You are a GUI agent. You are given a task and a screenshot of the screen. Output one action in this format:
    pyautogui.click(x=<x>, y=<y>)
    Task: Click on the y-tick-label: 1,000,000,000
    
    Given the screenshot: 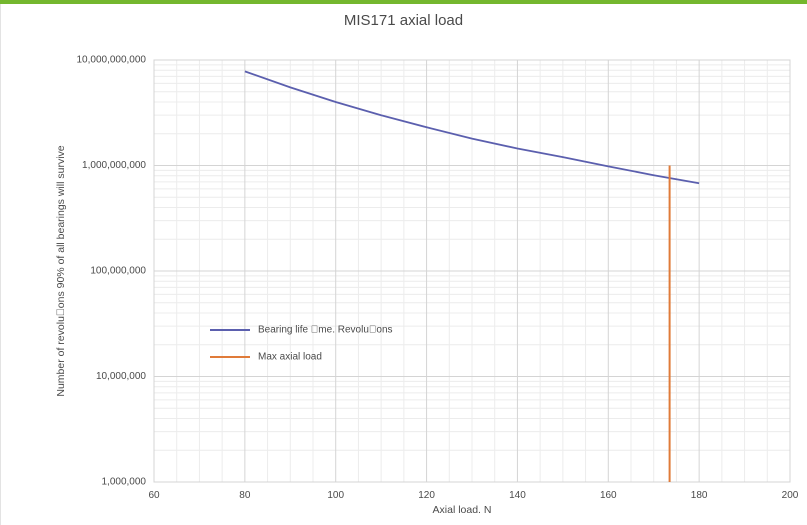 What is the action you would take?
    pyautogui.click(x=114, y=165)
    